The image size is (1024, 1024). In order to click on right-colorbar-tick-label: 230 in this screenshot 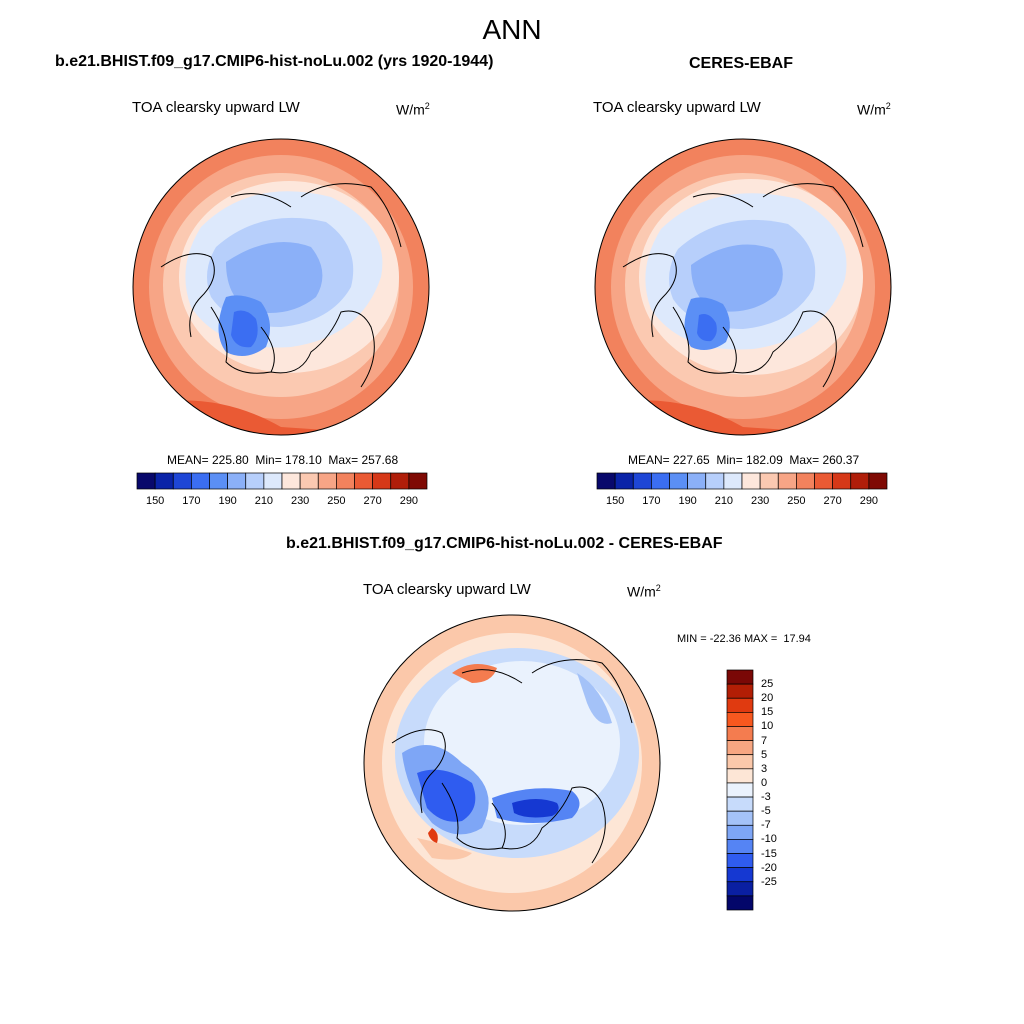, I will do `click(760, 501)`.